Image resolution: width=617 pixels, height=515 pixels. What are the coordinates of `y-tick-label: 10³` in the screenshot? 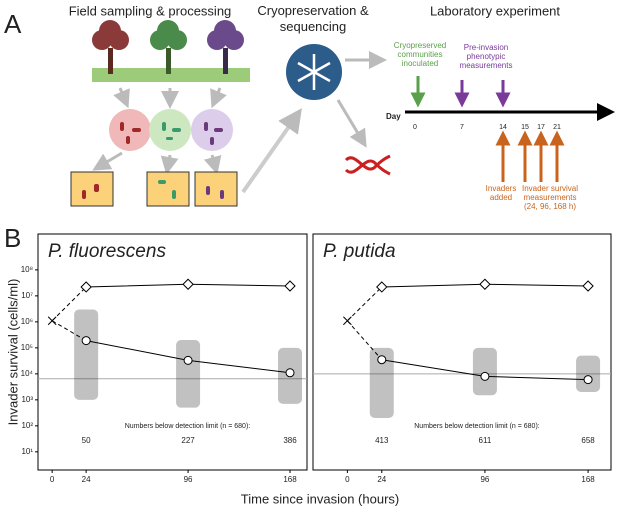 It's located at (27, 399).